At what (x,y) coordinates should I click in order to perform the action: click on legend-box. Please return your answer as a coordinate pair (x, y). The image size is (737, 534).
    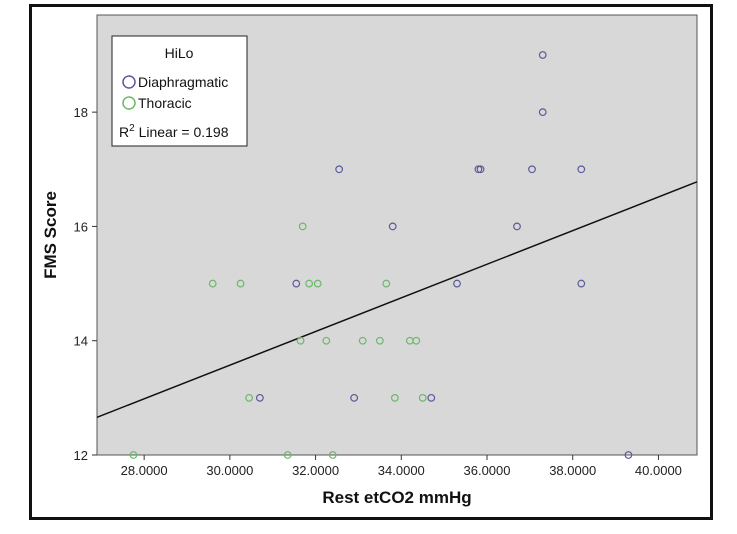
    Looking at the image, I should click on (179, 91).